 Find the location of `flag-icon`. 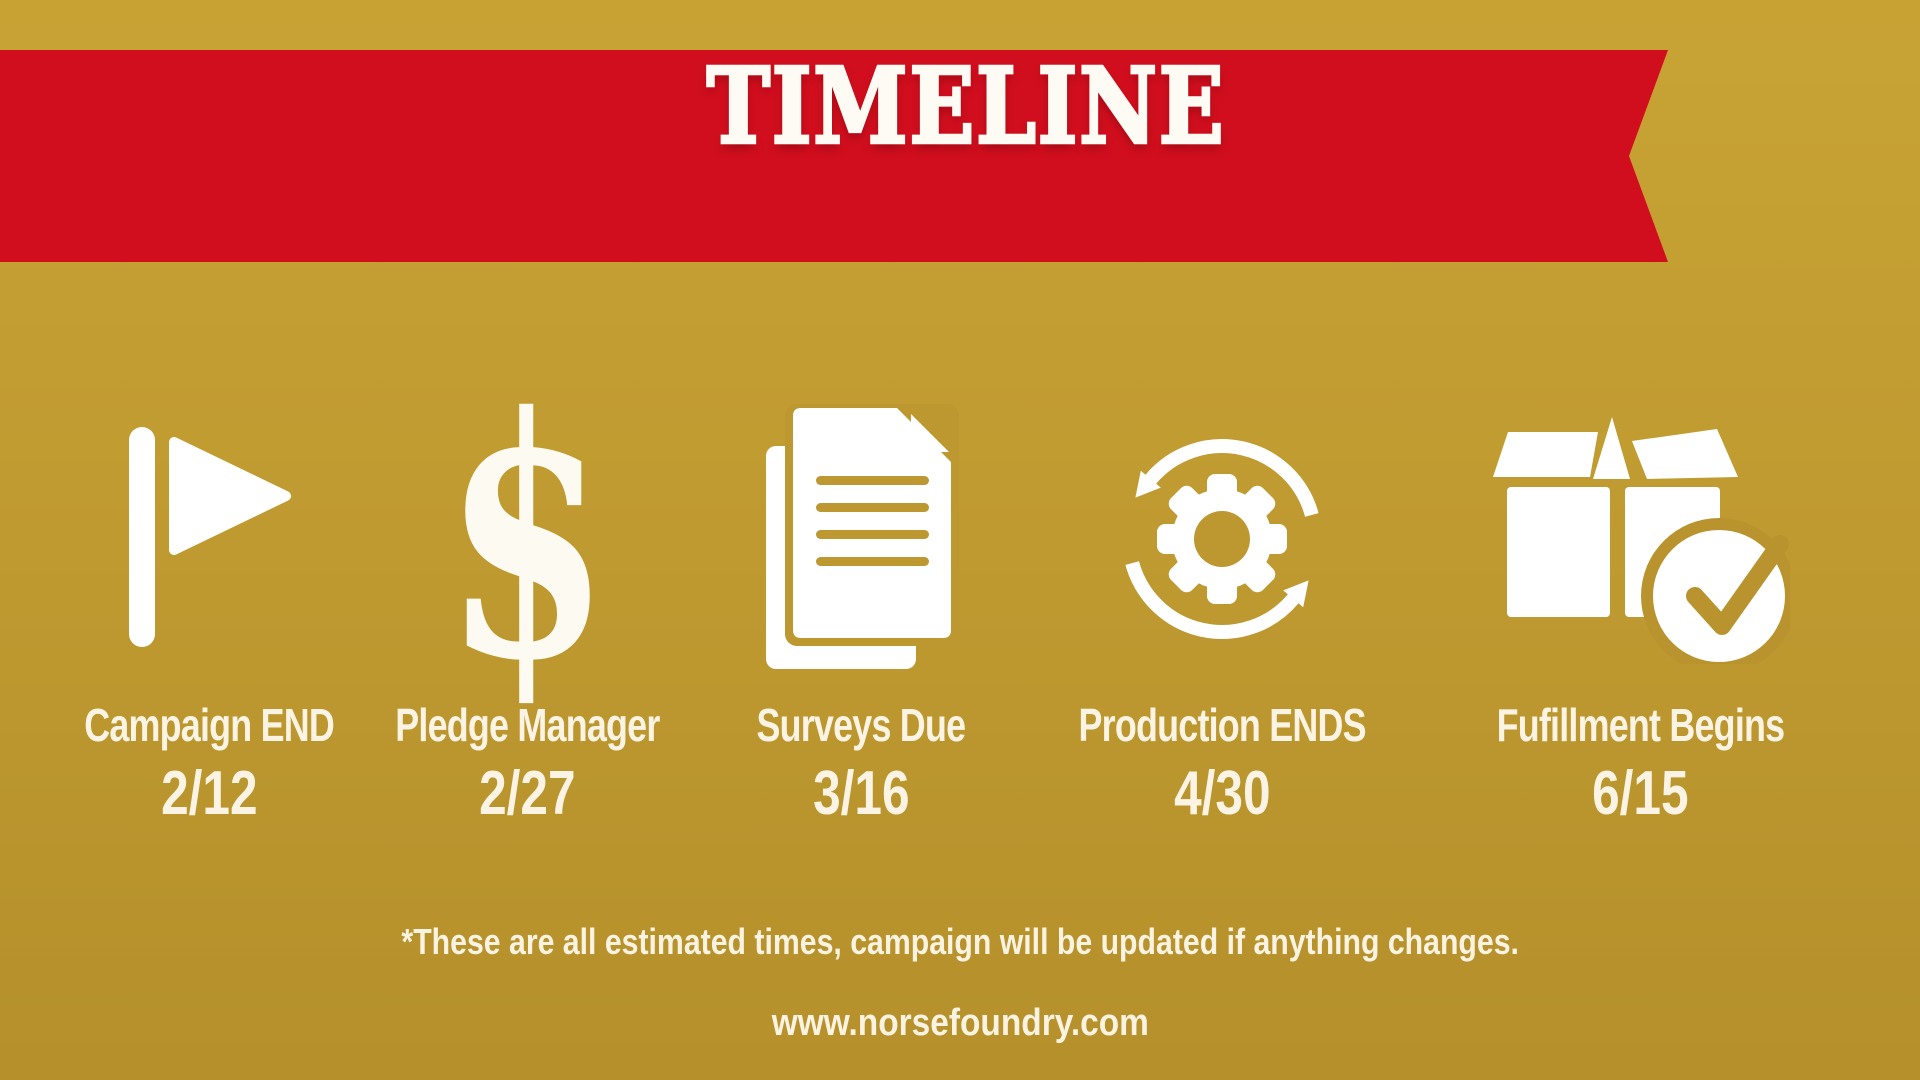

flag-icon is located at coordinates (234, 539).